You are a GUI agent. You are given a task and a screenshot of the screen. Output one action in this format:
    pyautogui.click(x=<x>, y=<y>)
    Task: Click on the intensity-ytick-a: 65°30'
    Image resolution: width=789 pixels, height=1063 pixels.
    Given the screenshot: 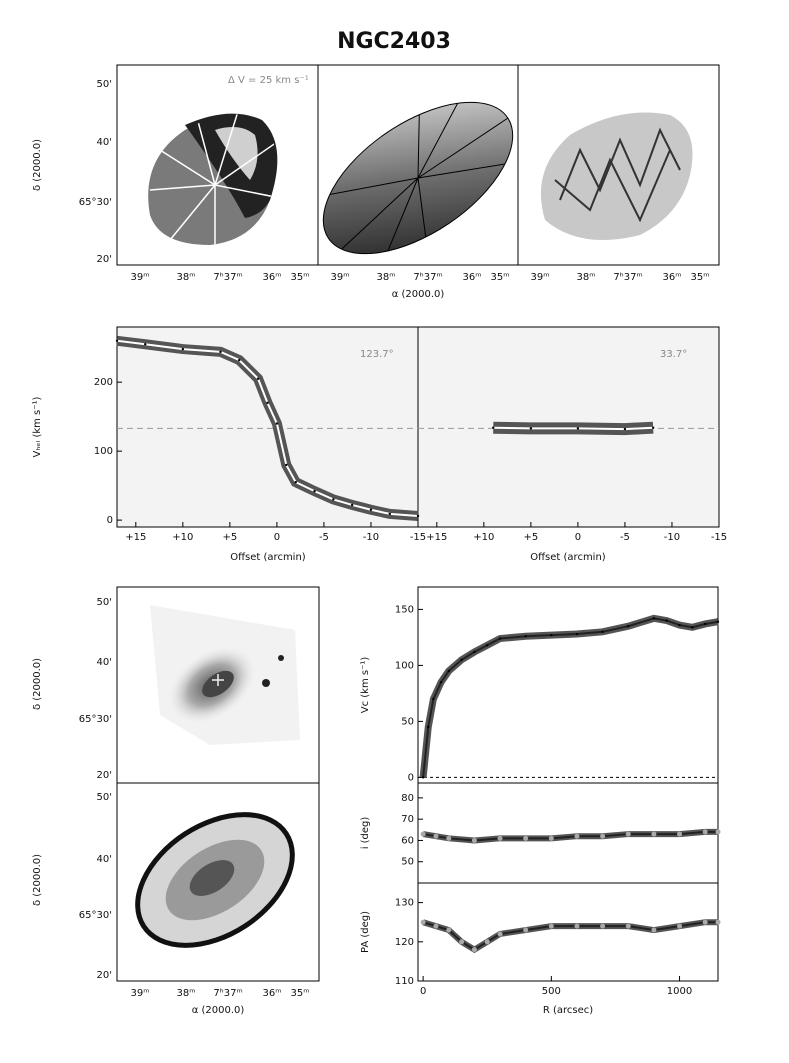 What is the action you would take?
    pyautogui.click(x=95, y=719)
    